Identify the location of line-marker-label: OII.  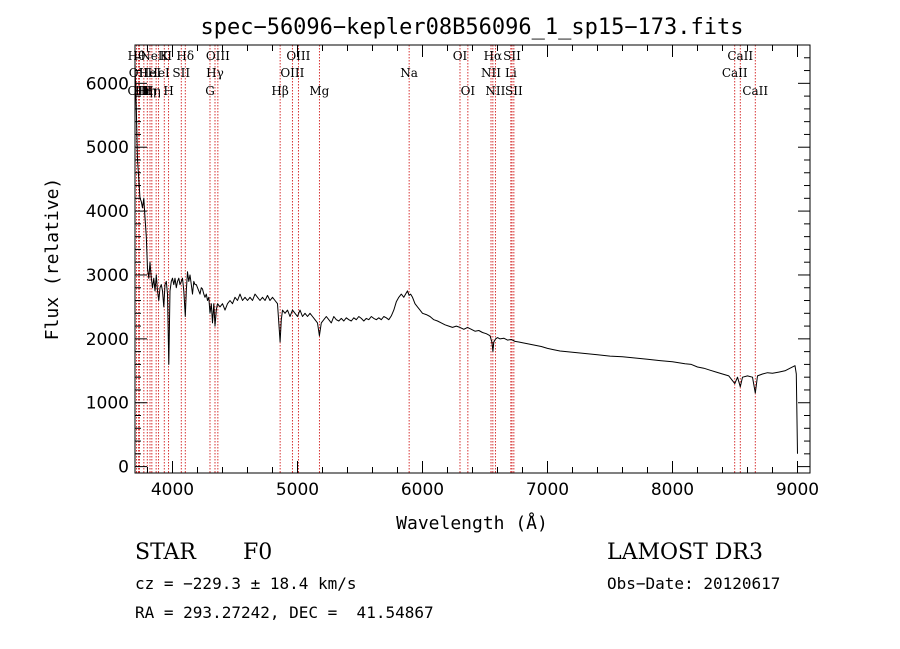
(139, 73).